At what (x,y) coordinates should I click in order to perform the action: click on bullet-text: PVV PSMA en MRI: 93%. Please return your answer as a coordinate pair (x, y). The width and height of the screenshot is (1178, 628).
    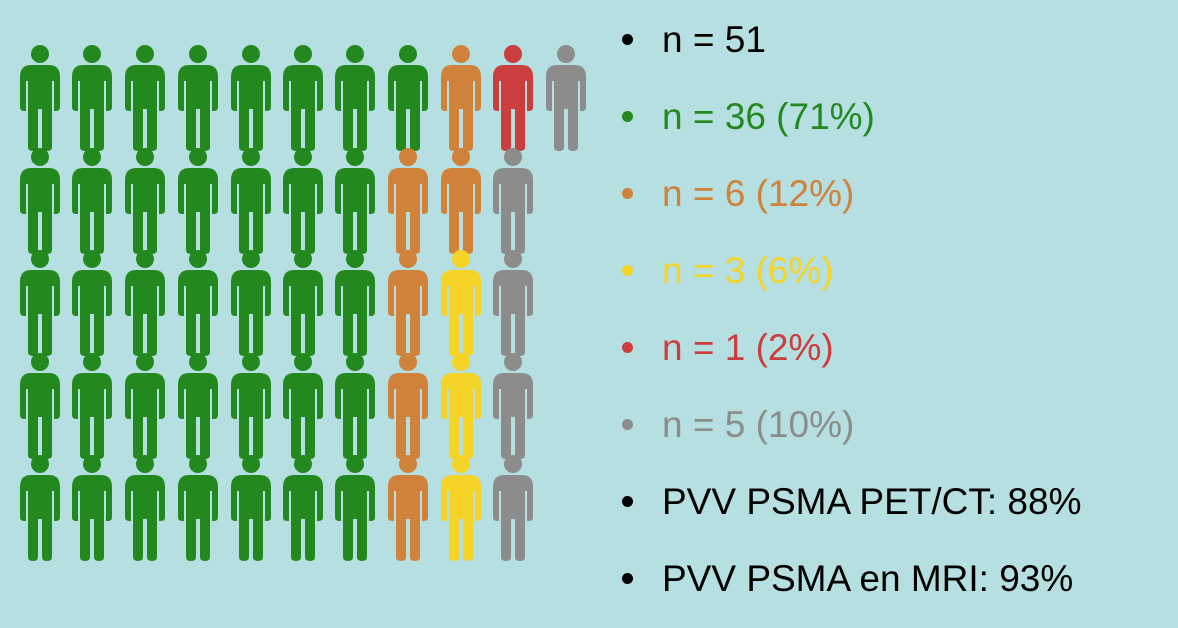
    Looking at the image, I should click on (868, 578).